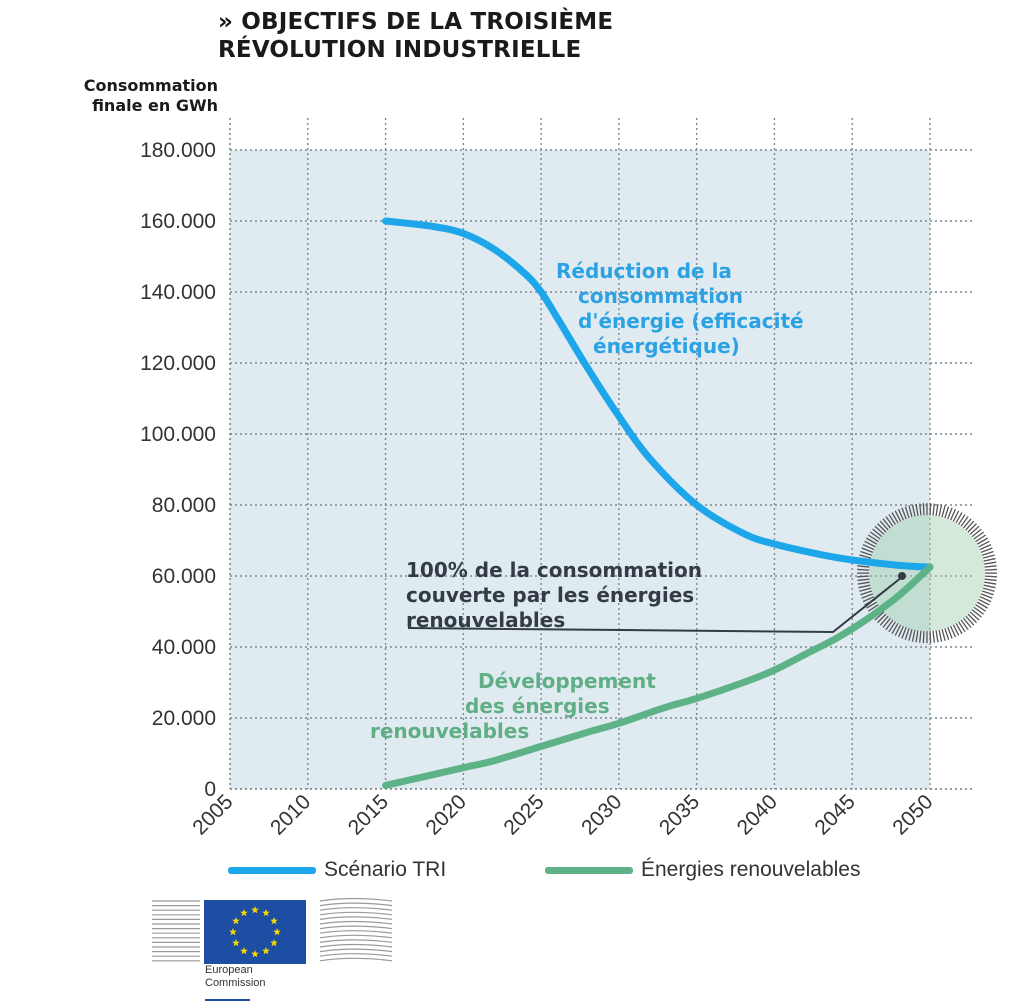 Image resolution: width=1017 pixels, height=1007 pixels. I want to click on annotation-text: 100% de la consommation, so click(554, 570).